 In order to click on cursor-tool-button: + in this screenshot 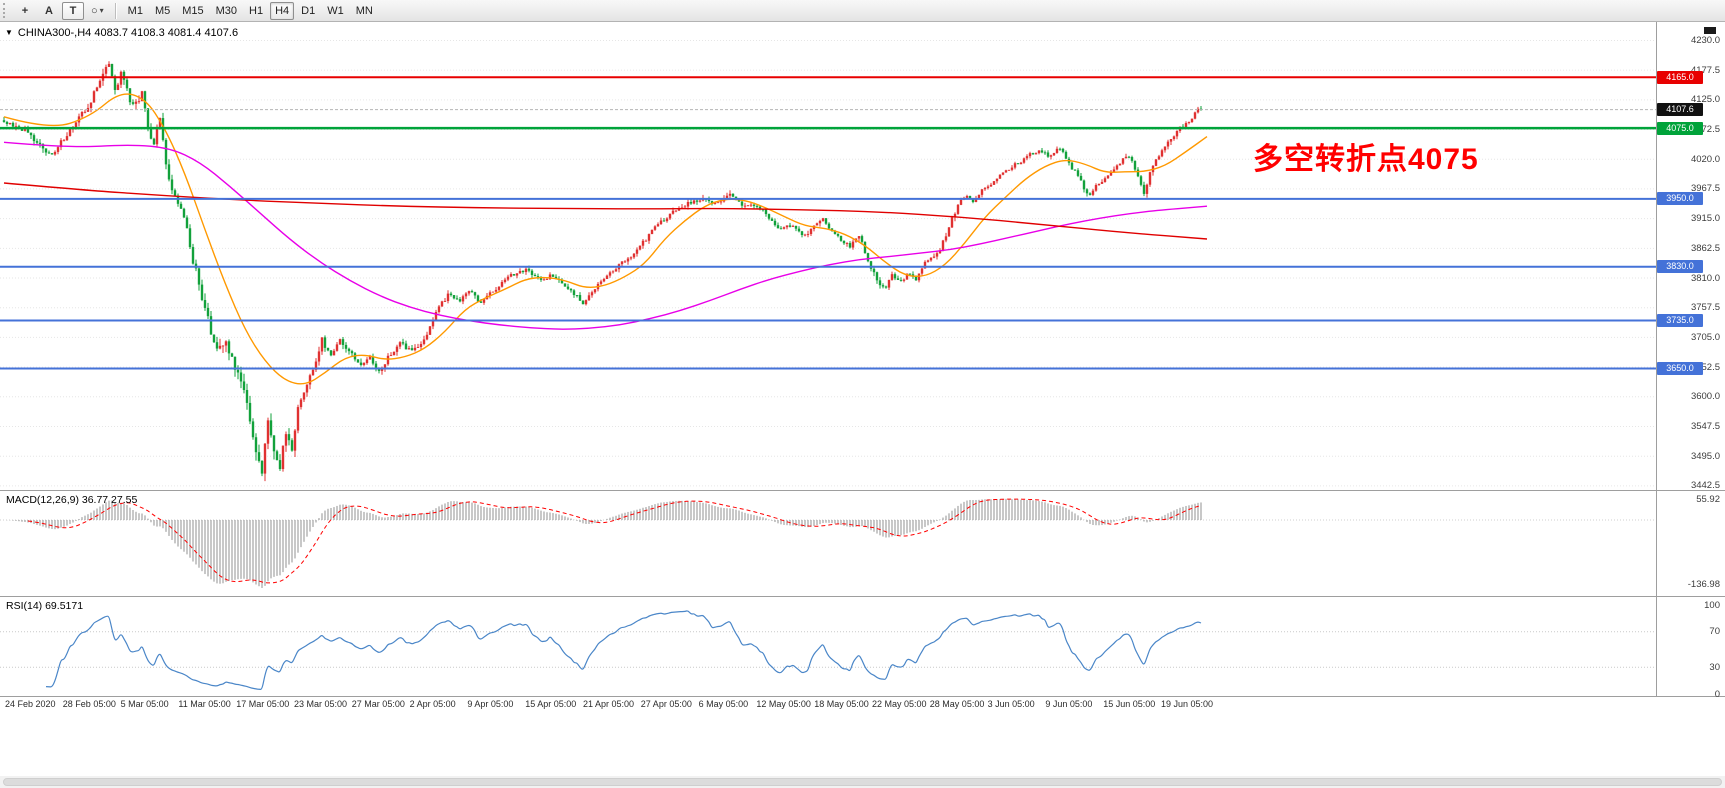, I will do `click(25, 11)`.